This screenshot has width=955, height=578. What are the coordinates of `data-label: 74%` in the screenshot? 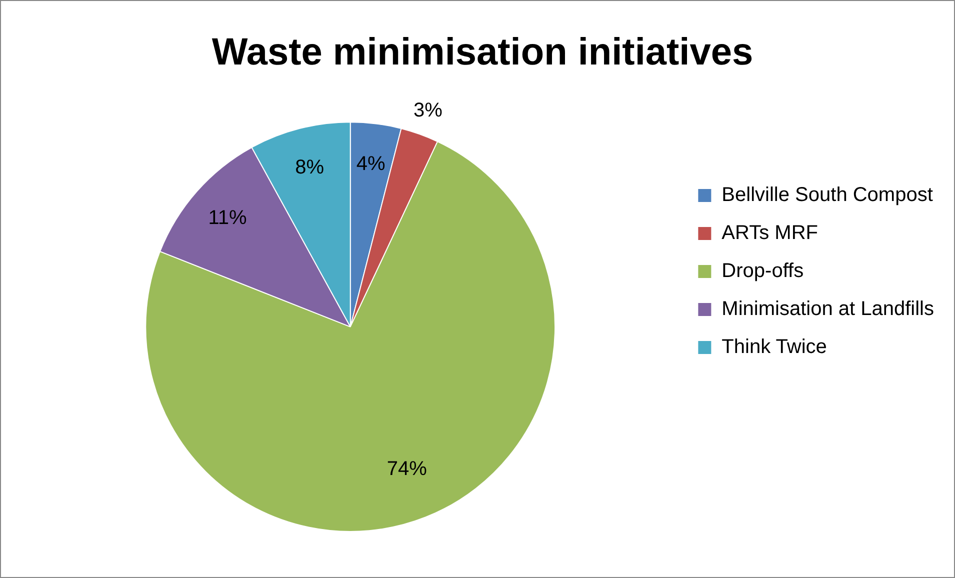 It's located at (407, 469).